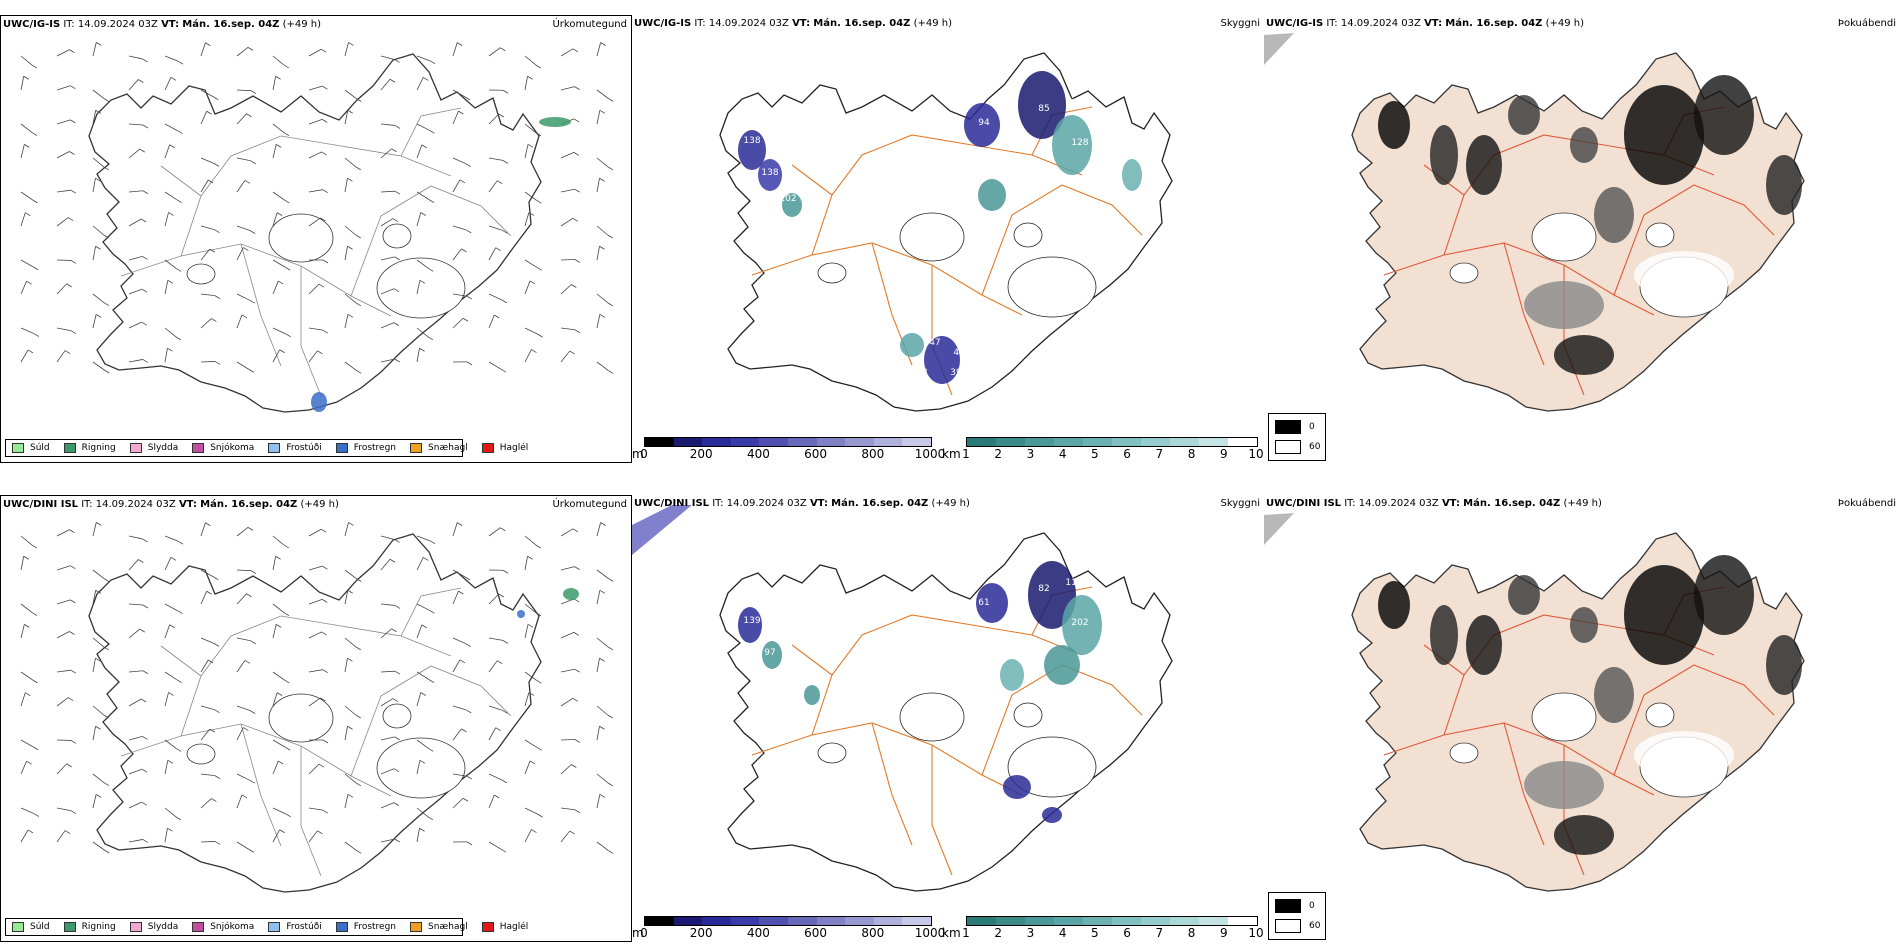 The width and height of the screenshot is (1900, 950). What do you see at coordinates (1315, 447) in the screenshot?
I see `fog-legend-label: 60` at bounding box center [1315, 447].